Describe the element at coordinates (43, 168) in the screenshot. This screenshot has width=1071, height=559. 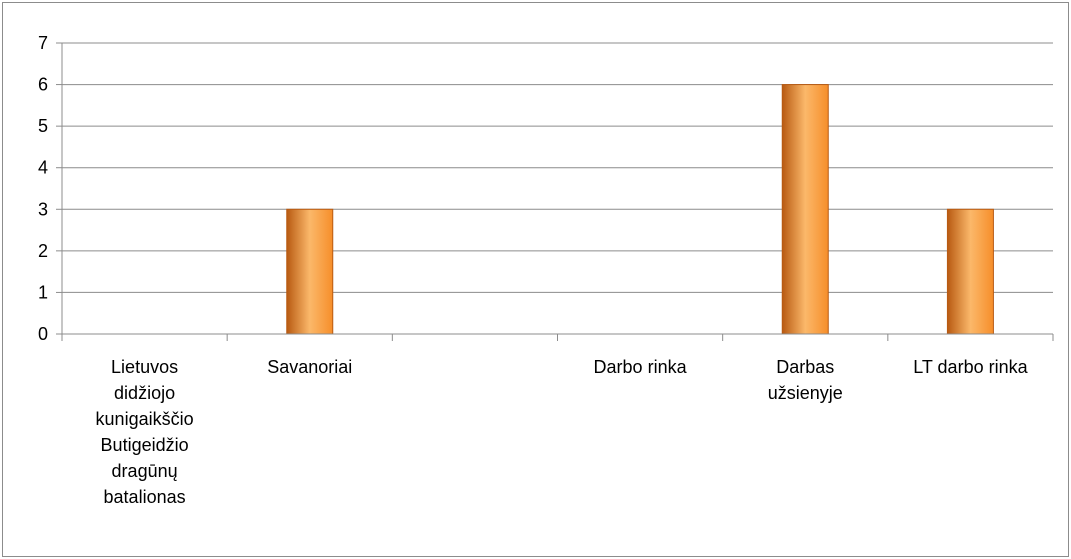
I see `y-tick-label: 4` at that location.